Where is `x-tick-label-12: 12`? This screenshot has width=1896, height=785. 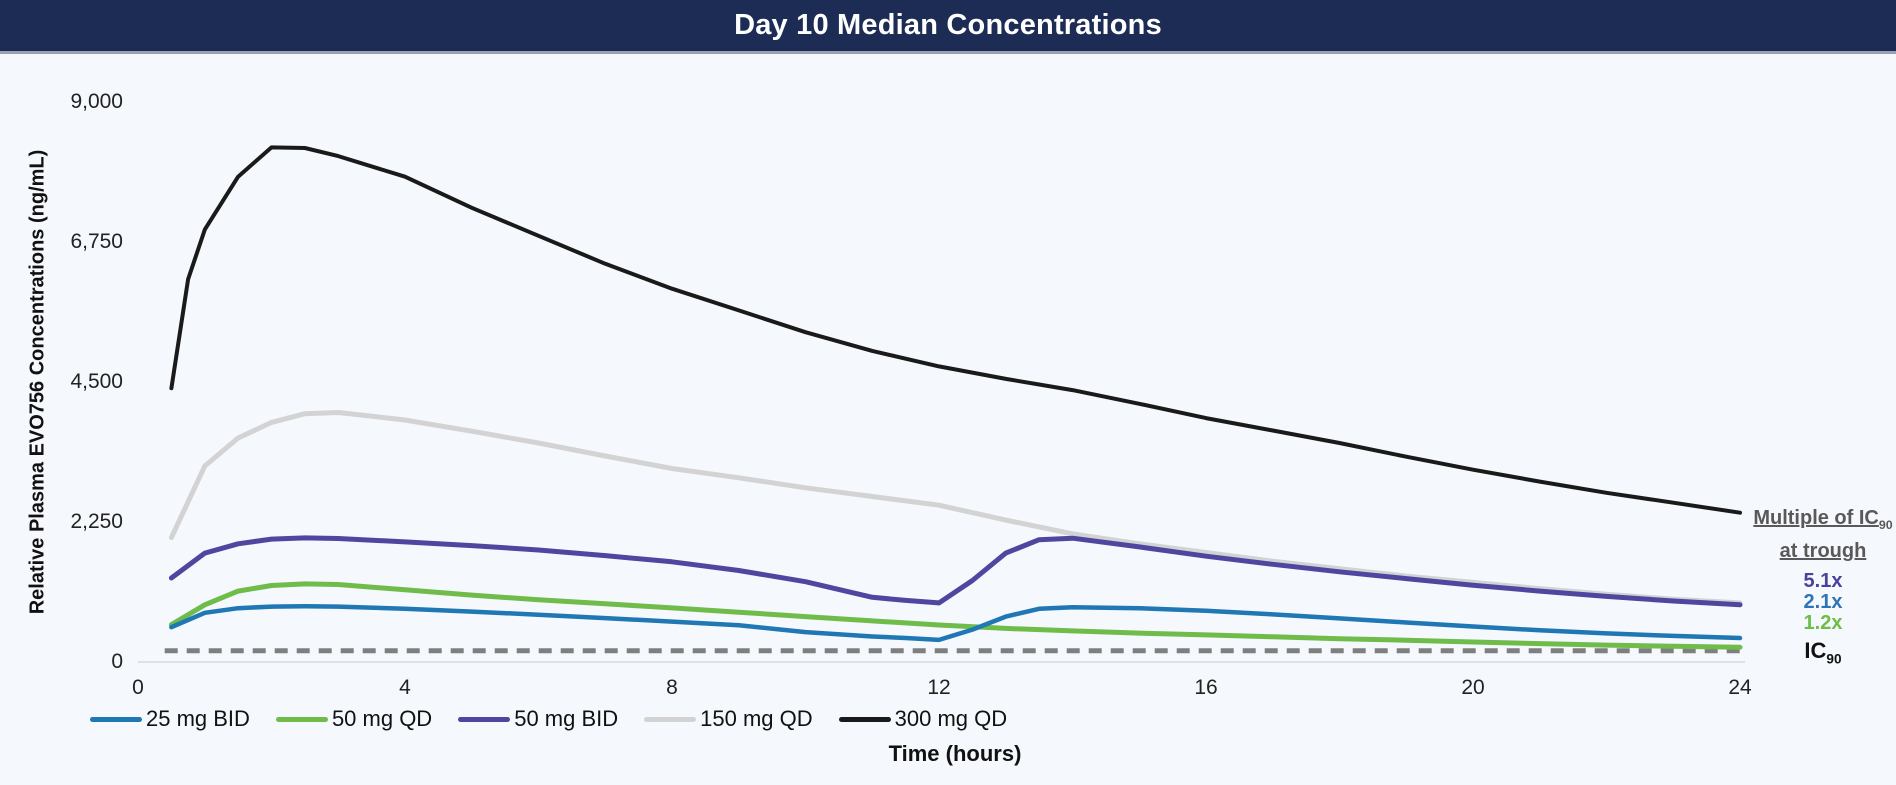 x-tick-label-12: 12 is located at coordinates (939, 687).